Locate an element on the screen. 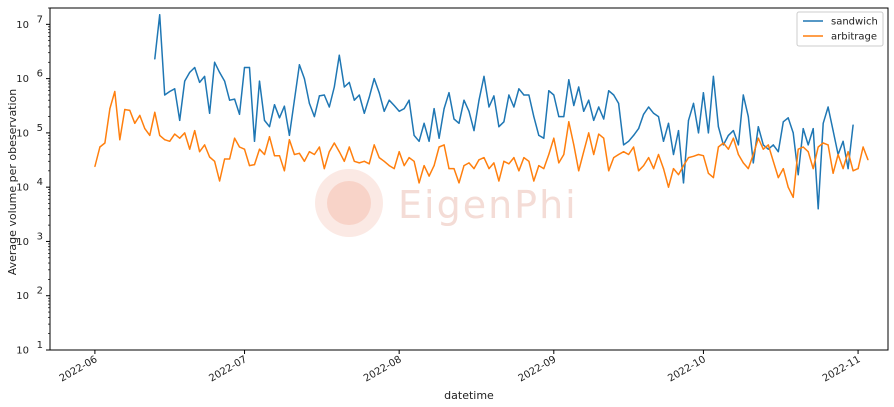 This screenshot has height=407, width=894. watermark-logo-inner is located at coordinates (349, 203).